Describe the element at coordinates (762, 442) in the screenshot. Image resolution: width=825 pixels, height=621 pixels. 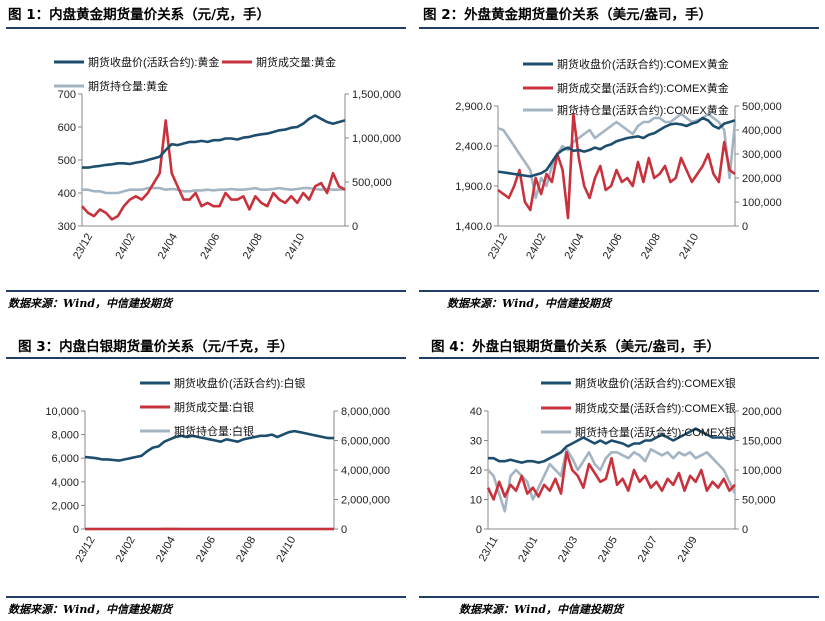
I see `right-tick-label: 150,000` at that location.